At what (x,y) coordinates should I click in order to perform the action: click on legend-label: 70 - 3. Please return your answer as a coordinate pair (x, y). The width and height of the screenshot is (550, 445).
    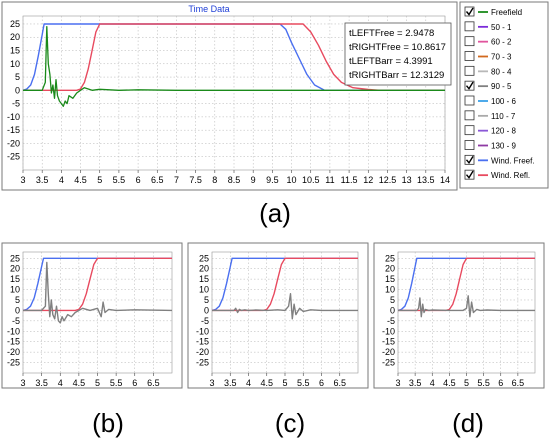
    Looking at the image, I should click on (501, 57).